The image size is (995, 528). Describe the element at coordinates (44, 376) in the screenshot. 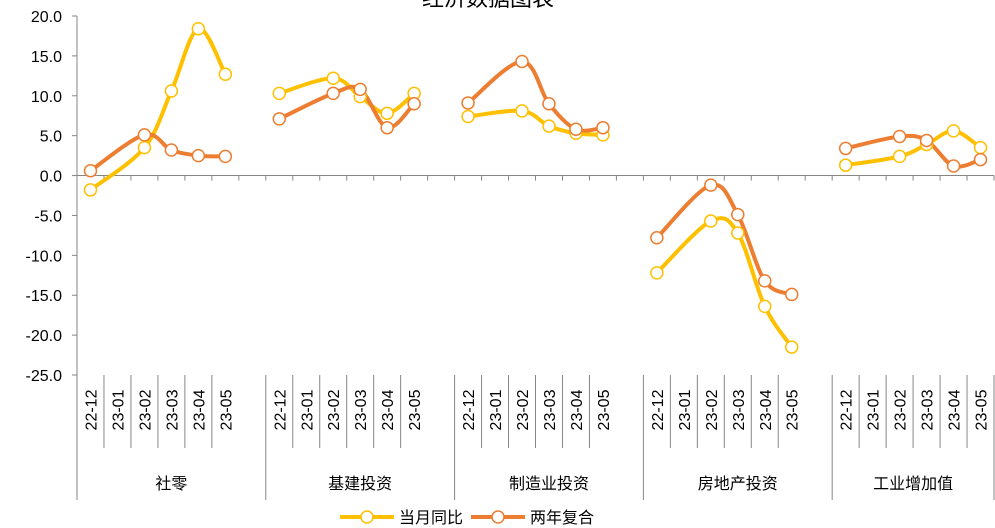

I see `y-tick-label: -25.0` at that location.